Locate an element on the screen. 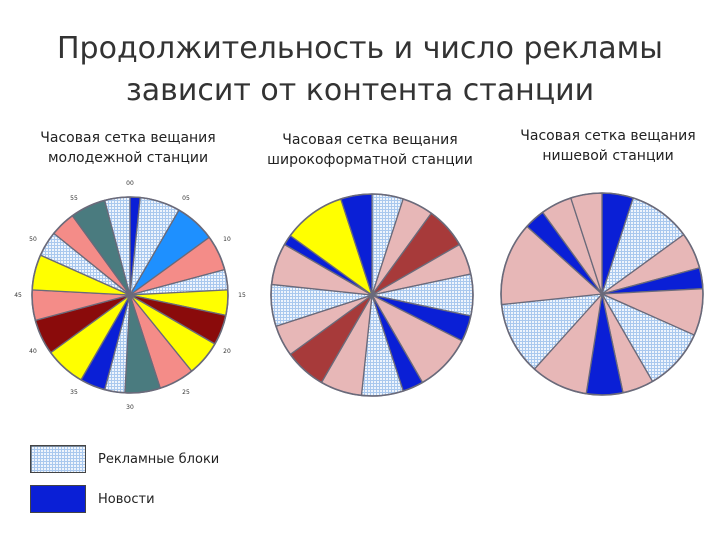 This screenshot has width=720, height=540. legend-item-news: Новости is located at coordinates (92, 499).